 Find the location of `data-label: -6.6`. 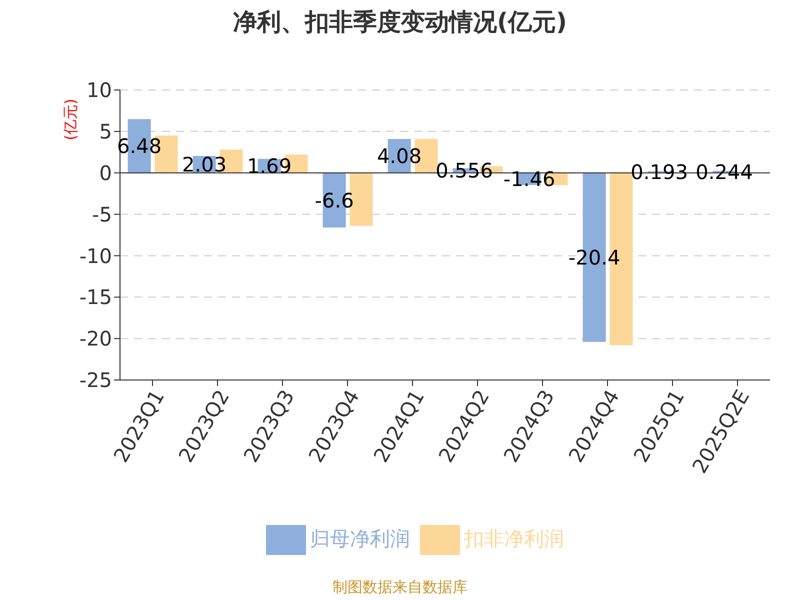

data-label: -6.6 is located at coordinates (334, 200).